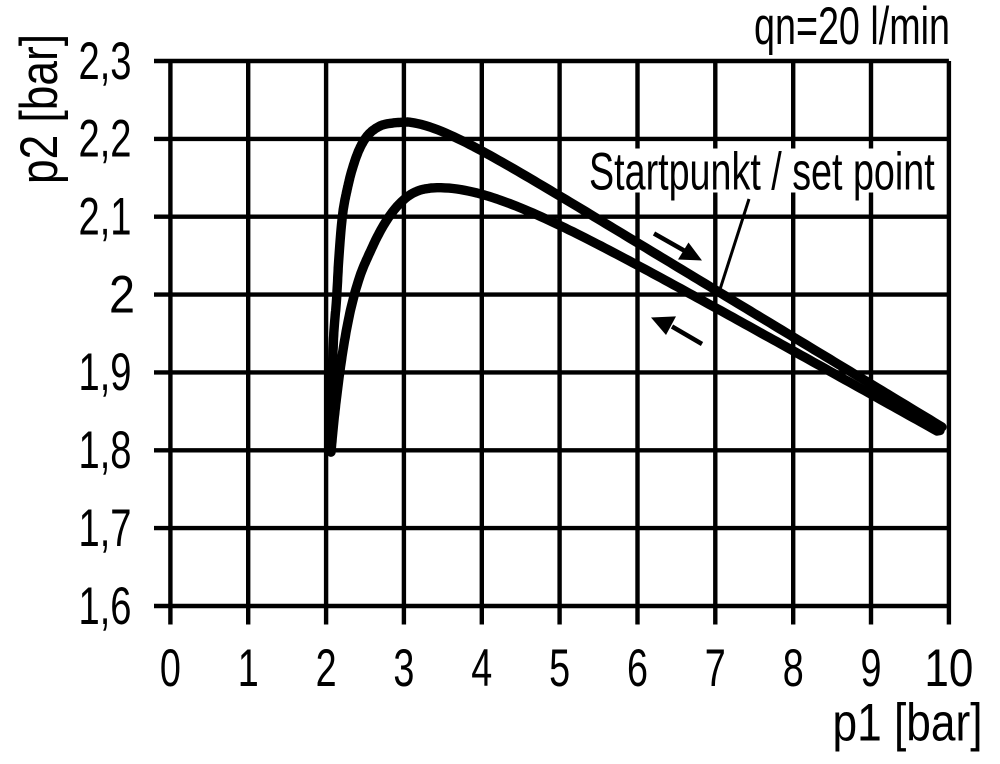 This screenshot has height=764, width=1000. I want to click on svg-text: Startpunkt / set point, so click(762, 172).